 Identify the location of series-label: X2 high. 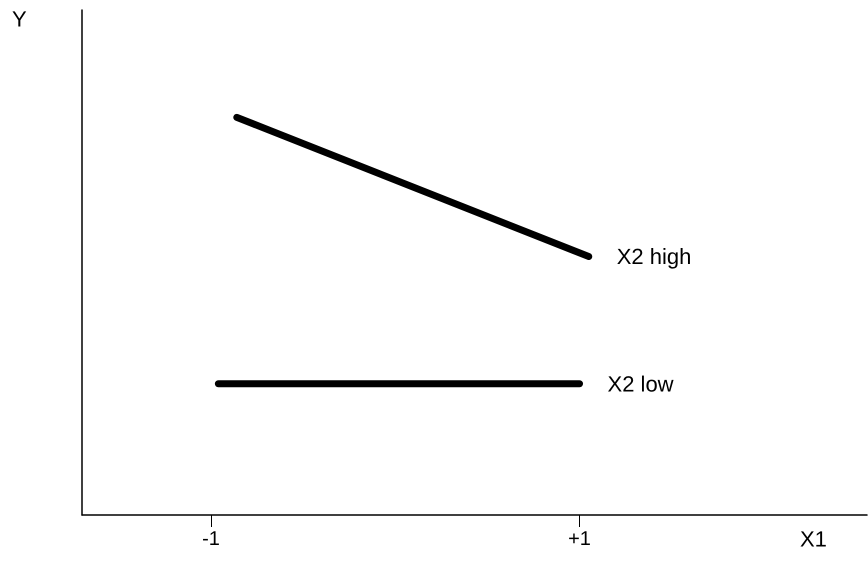
(654, 257).